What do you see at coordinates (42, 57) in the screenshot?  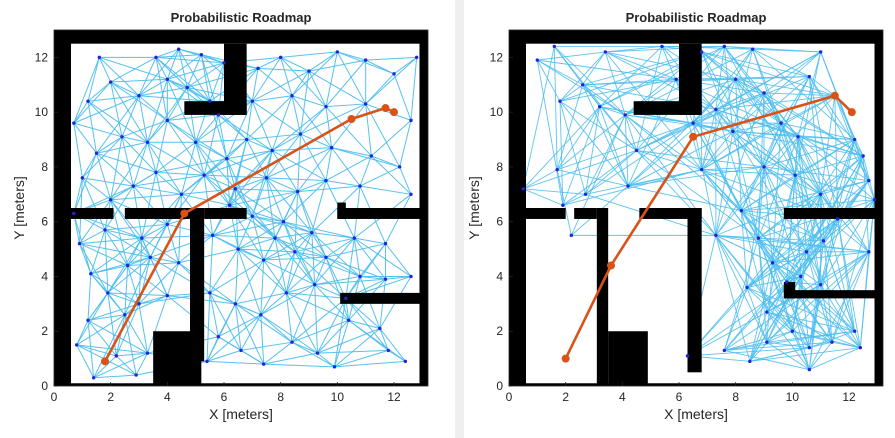 I see `y-tick-label: 12` at bounding box center [42, 57].